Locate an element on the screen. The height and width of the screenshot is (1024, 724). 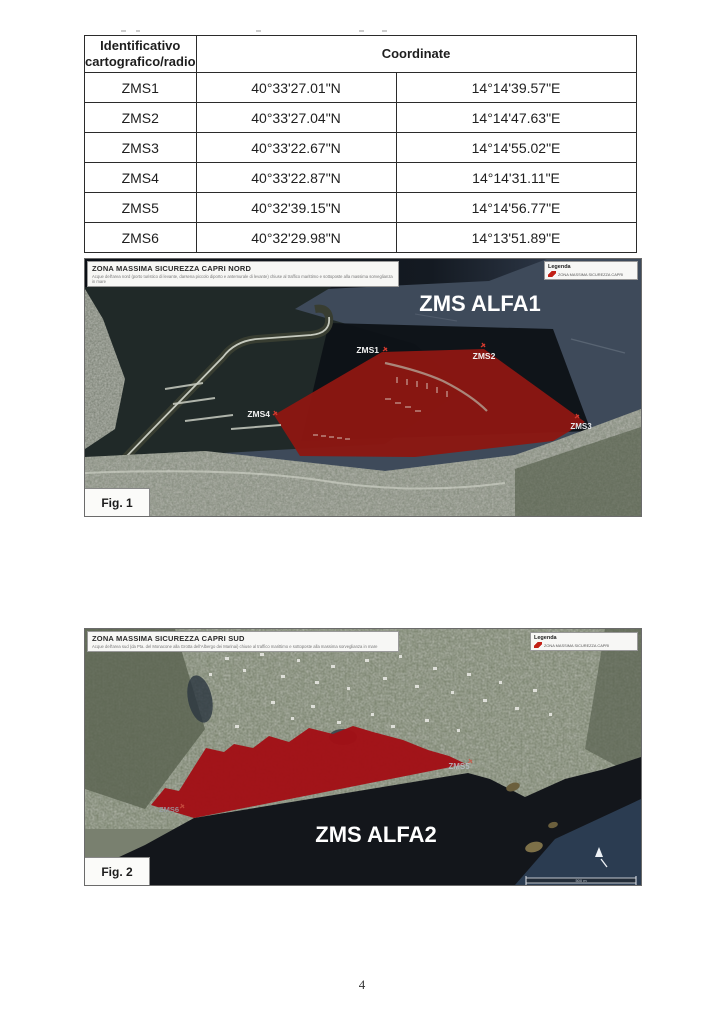
zms-lon: 14°14'47.63"E is located at coordinates (516, 117).